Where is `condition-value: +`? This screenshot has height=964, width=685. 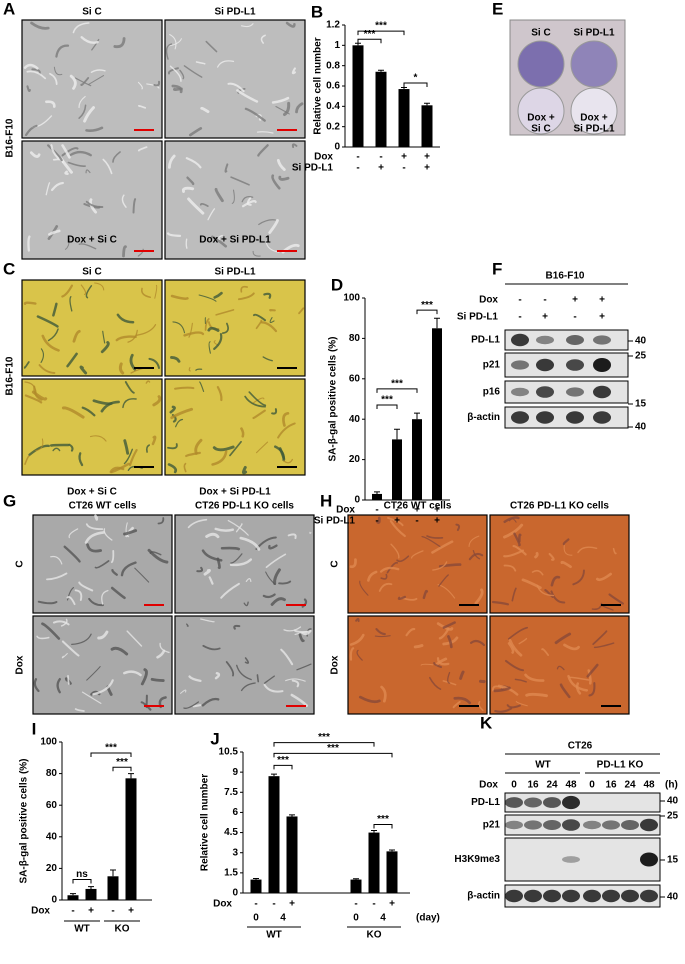 condition-value: + is located at coordinates (437, 521).